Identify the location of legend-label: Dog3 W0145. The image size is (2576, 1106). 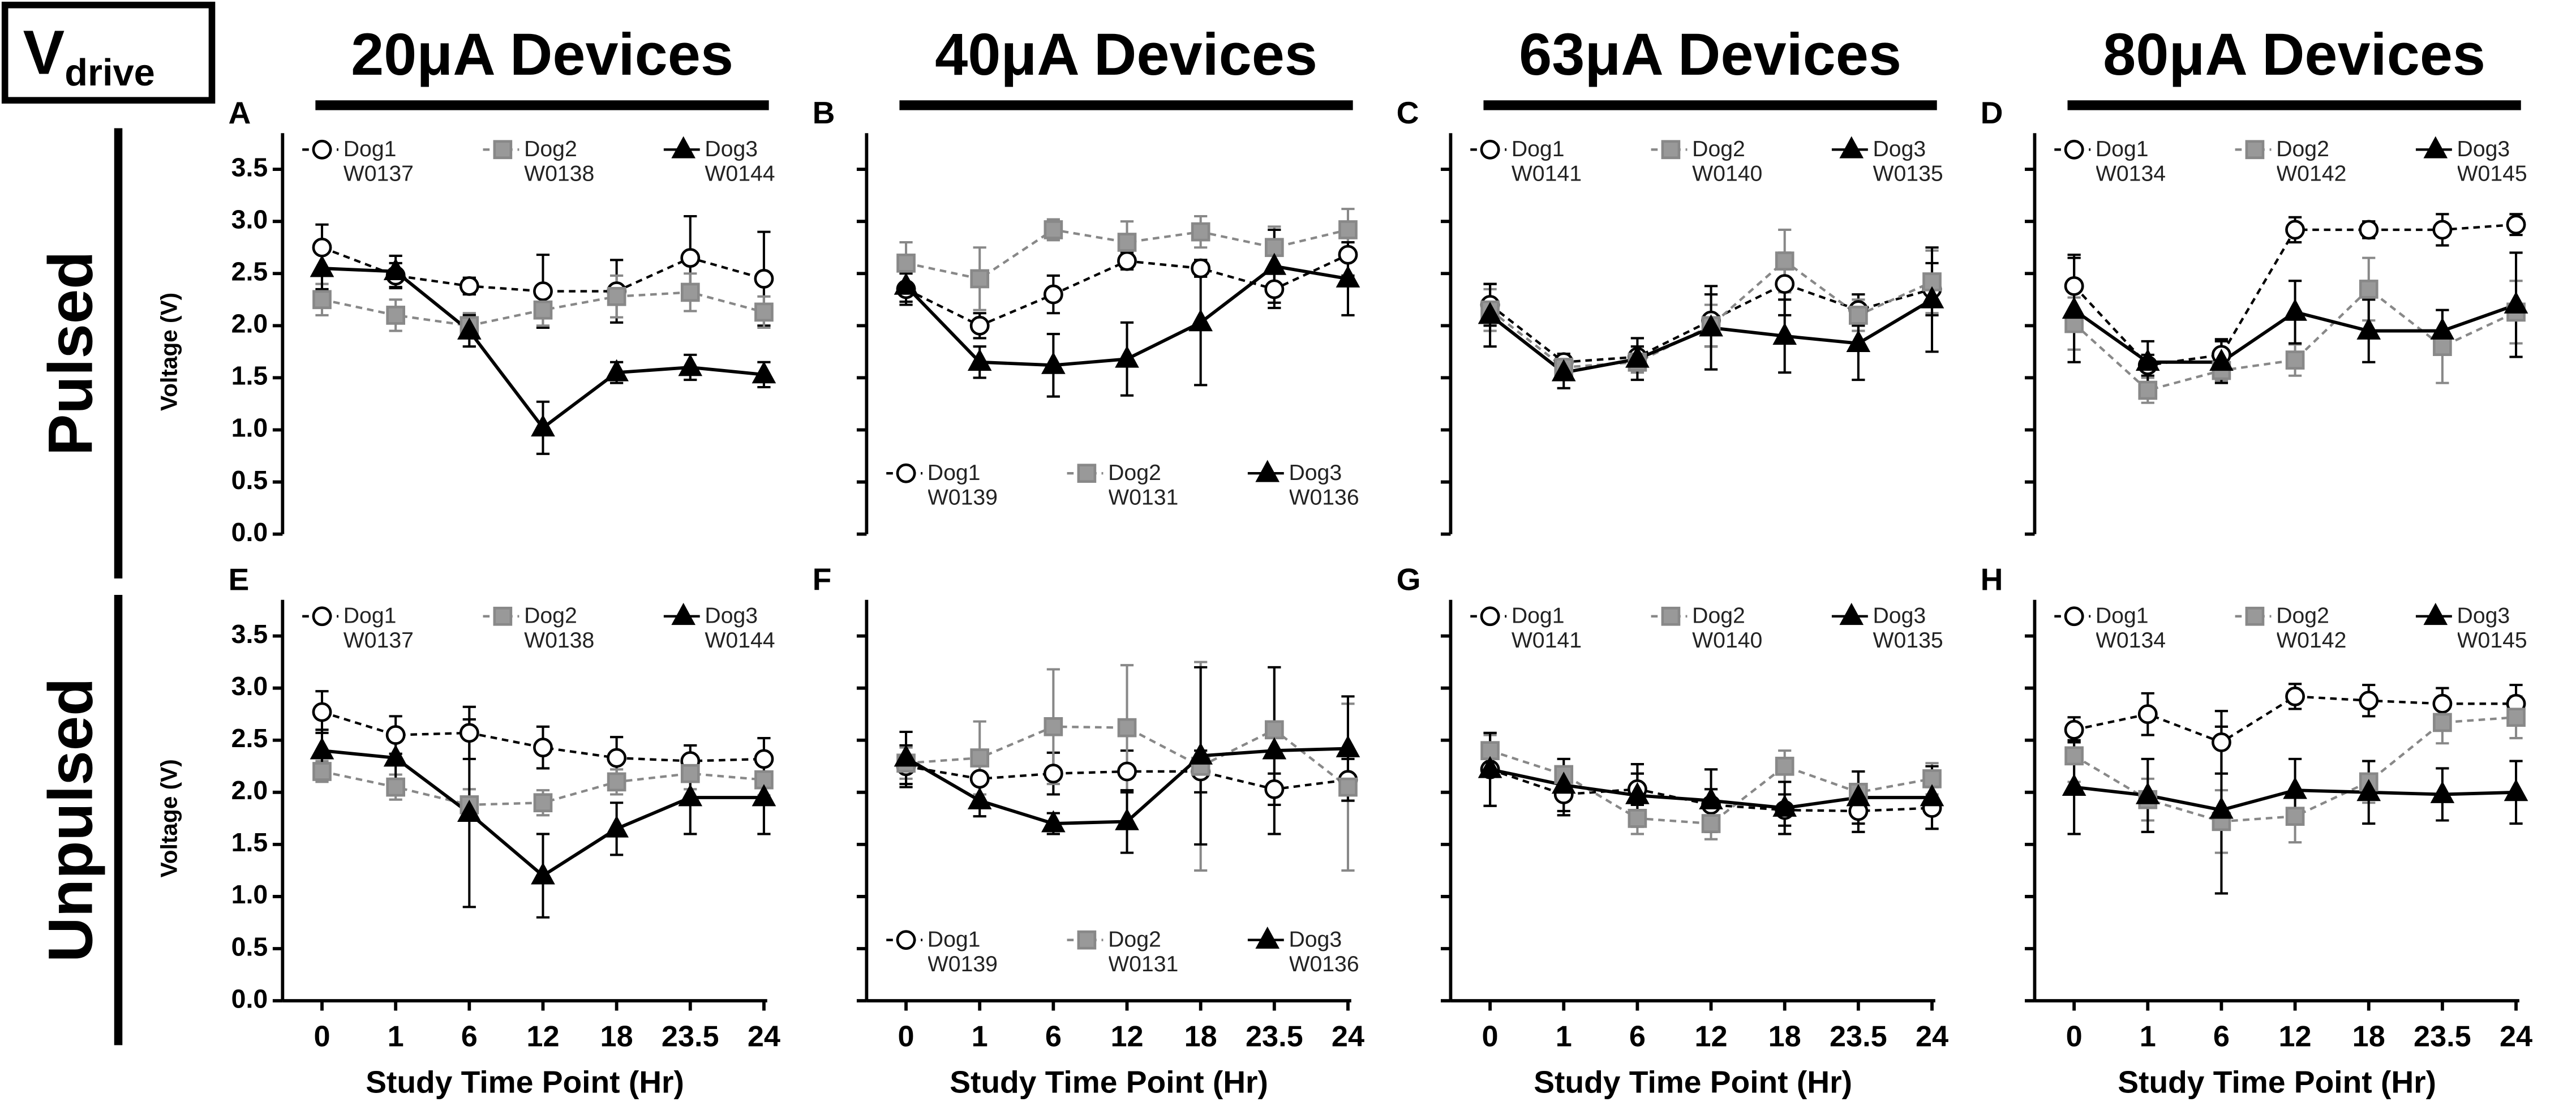
(2492, 628).